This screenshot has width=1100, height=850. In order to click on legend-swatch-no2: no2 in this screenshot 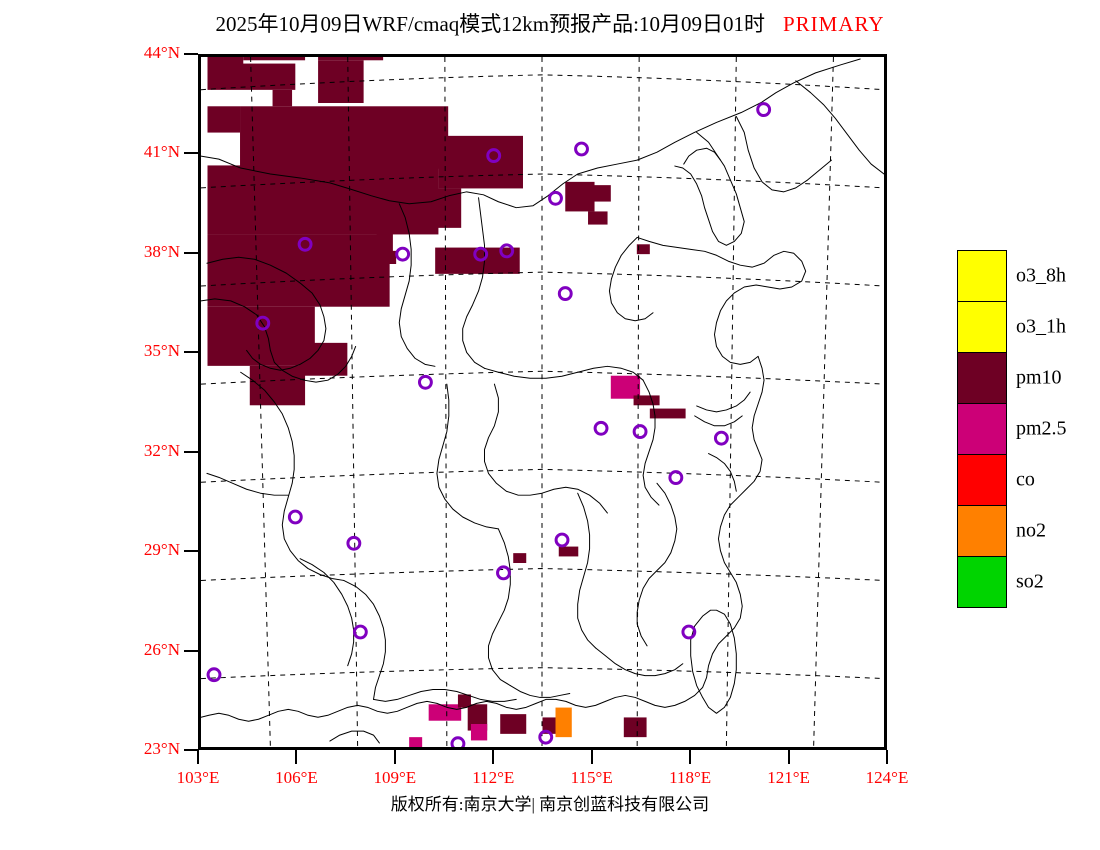, I will do `click(1002, 531)`.